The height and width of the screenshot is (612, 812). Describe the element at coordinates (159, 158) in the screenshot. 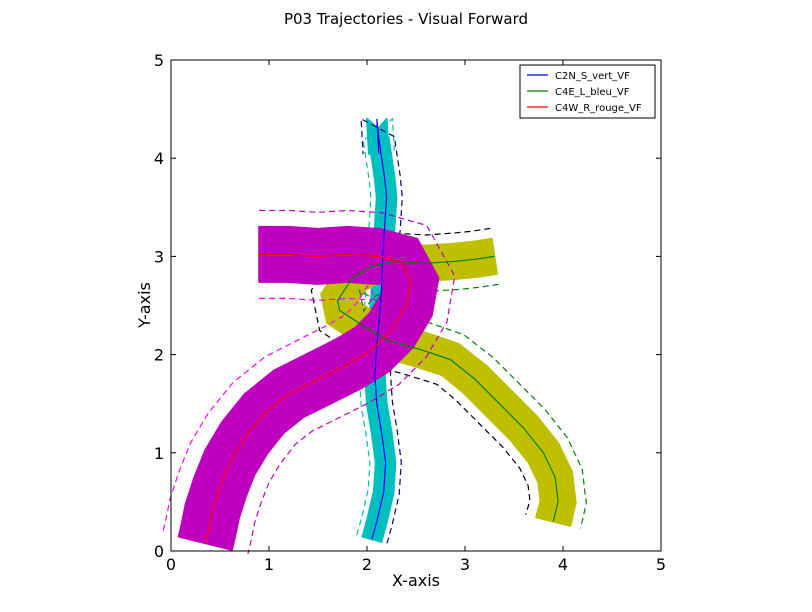

I see `y-tick-label: 4` at that location.